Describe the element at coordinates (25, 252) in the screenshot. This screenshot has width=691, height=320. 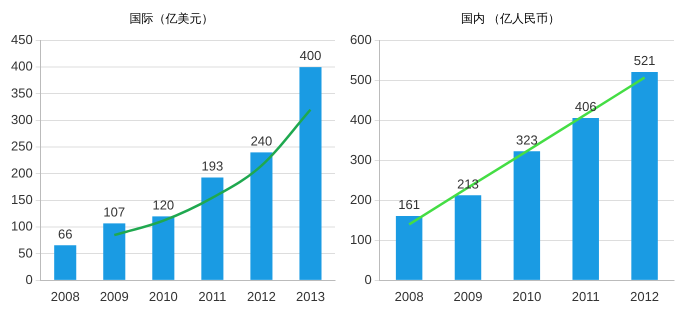
I see `y-tick-label: 50` at that location.